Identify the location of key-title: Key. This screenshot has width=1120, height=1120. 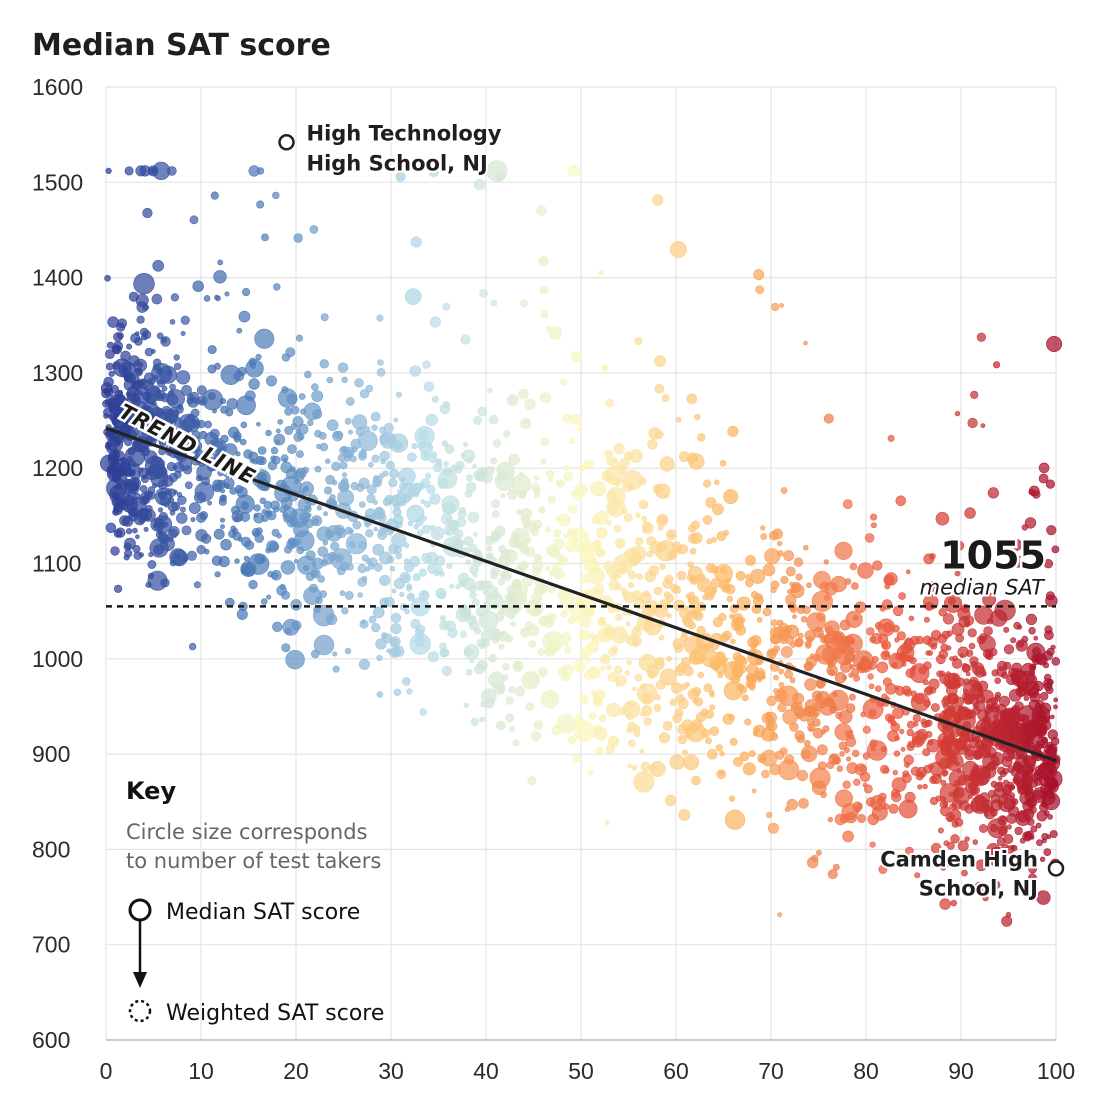
(151, 791).